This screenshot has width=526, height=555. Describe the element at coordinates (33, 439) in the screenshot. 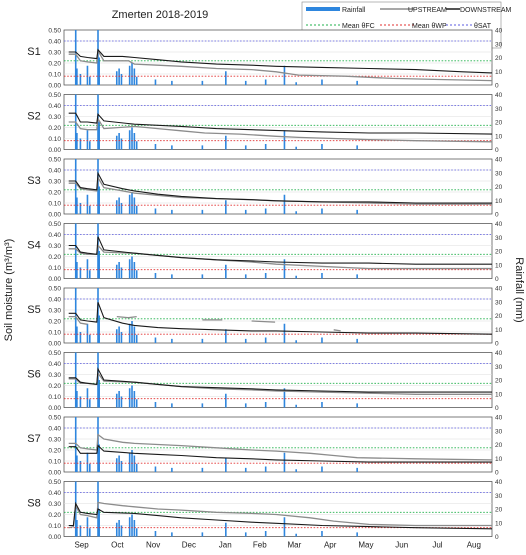

I see `panel-label: S7` at that location.